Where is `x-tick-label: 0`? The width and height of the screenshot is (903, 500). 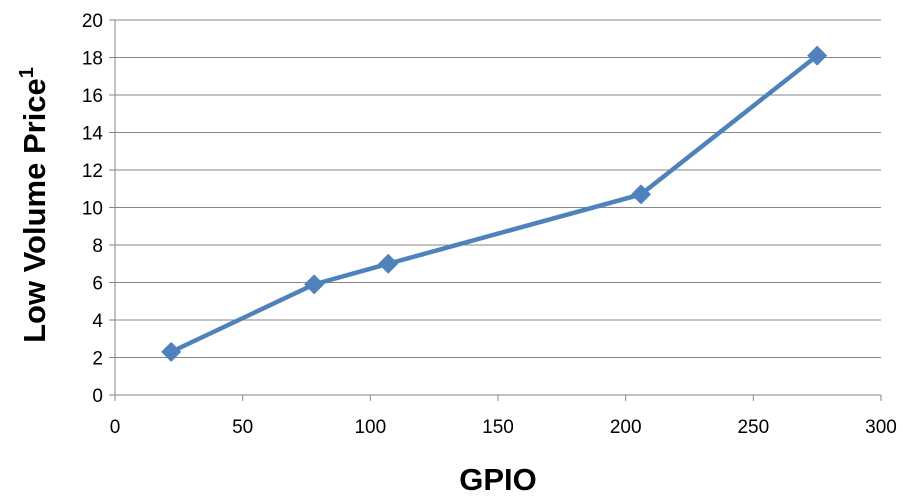 x-tick-label: 0 is located at coordinates (115, 427).